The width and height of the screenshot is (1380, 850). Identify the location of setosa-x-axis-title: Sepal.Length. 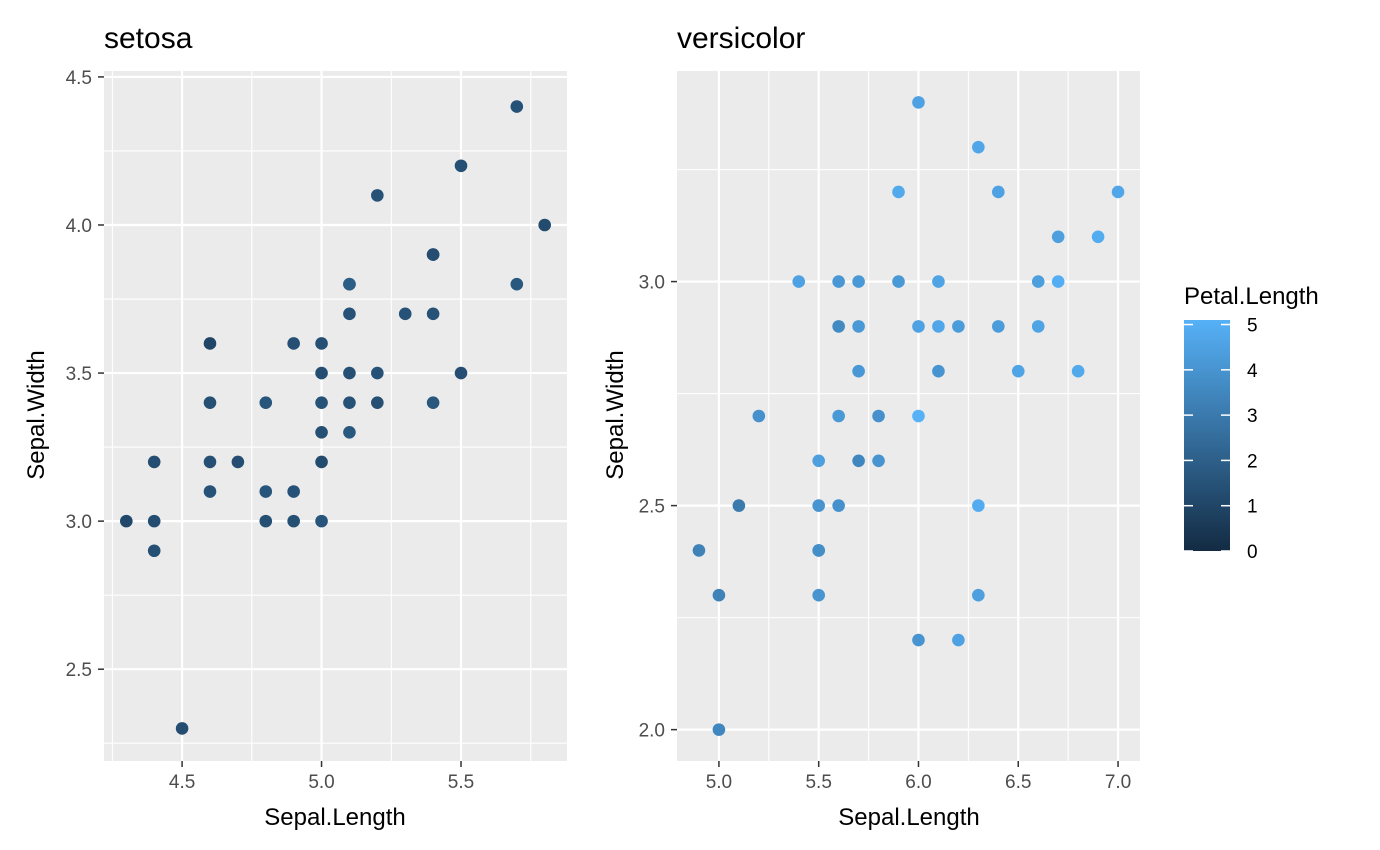
(334, 817).